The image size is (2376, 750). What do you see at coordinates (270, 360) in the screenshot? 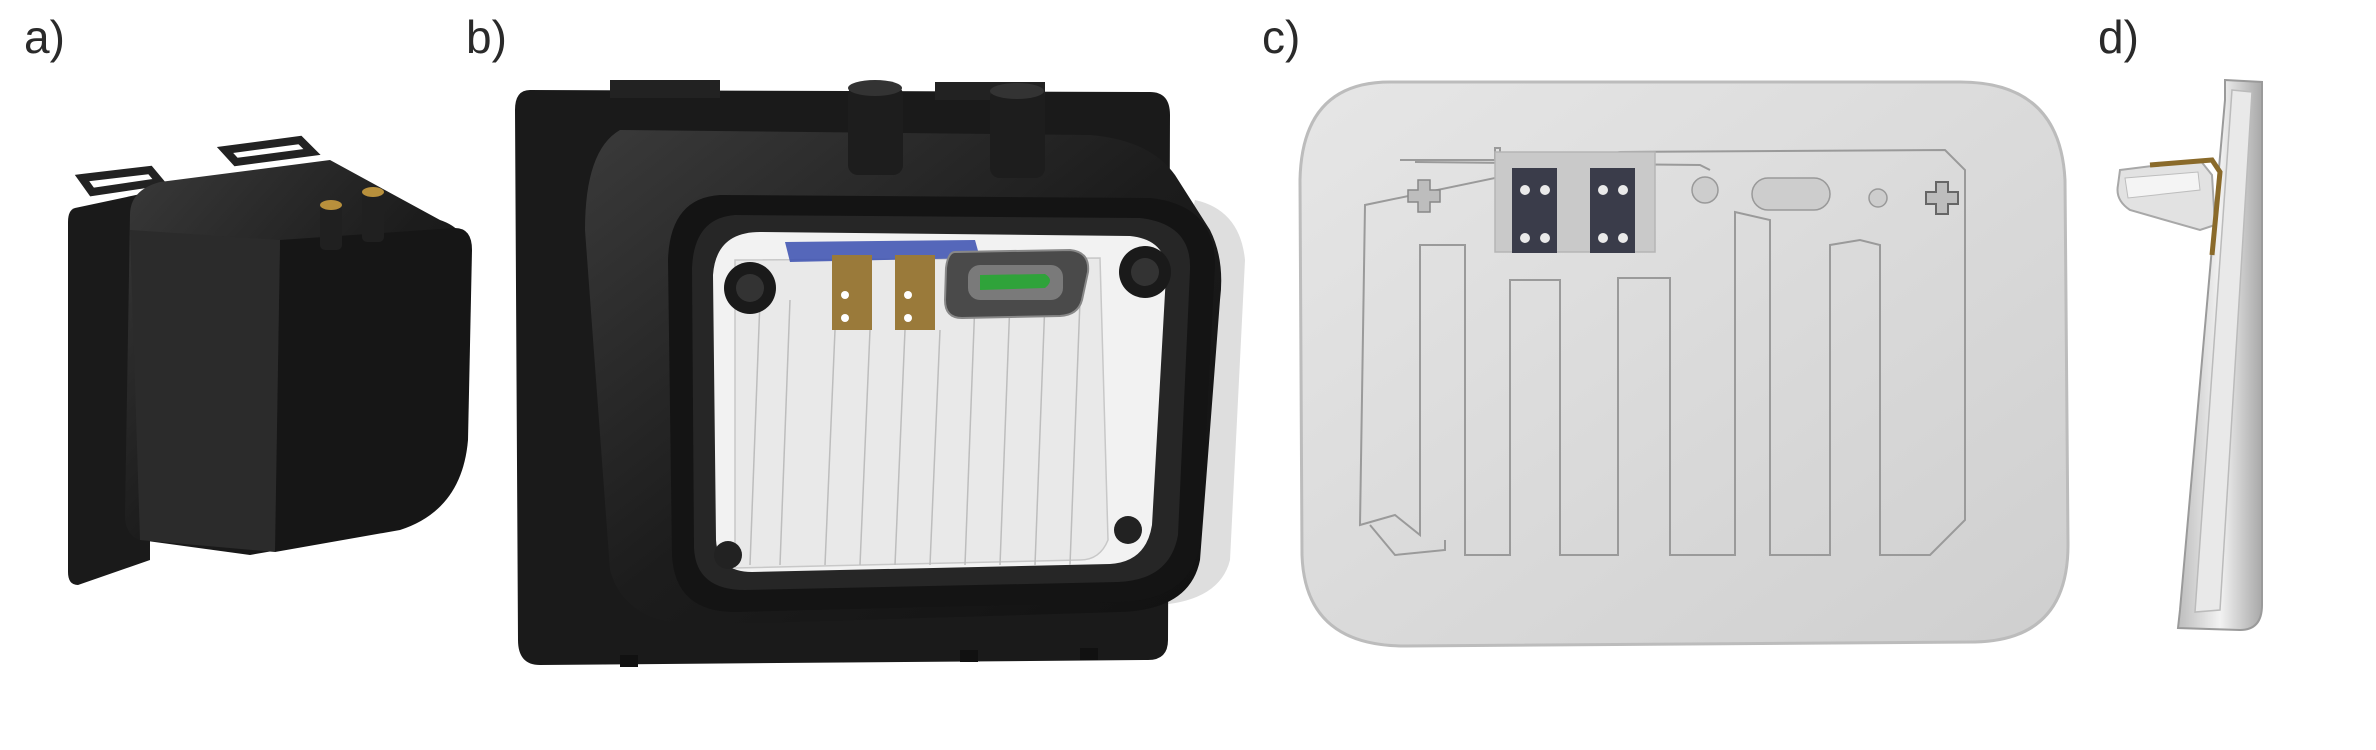
I see `panel-a-housing-closed` at bounding box center [270, 360].